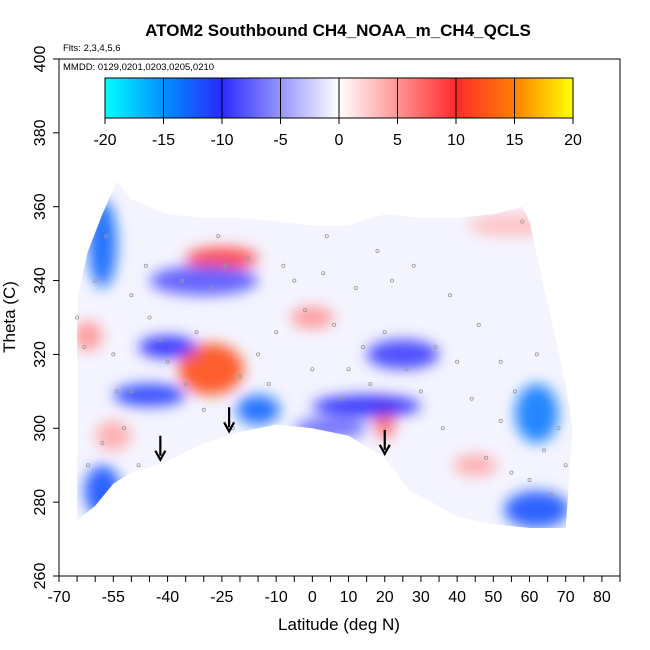 Image resolution: width=650 pixels, height=650 pixels. What do you see at coordinates (339, 624) in the screenshot?
I see `x-axis-label: Latitude (deg N)` at bounding box center [339, 624].